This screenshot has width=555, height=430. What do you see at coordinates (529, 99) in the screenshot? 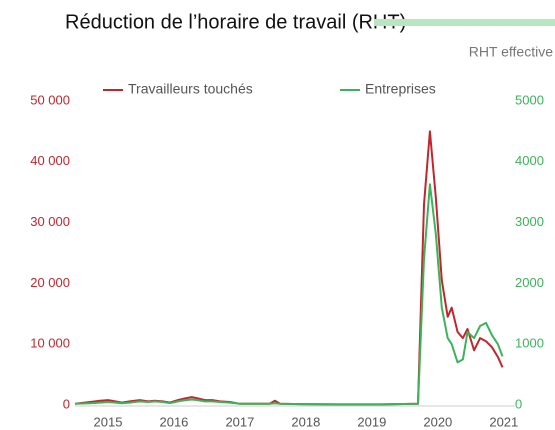
I see `y2-tick-label: 5000` at bounding box center [529, 99].